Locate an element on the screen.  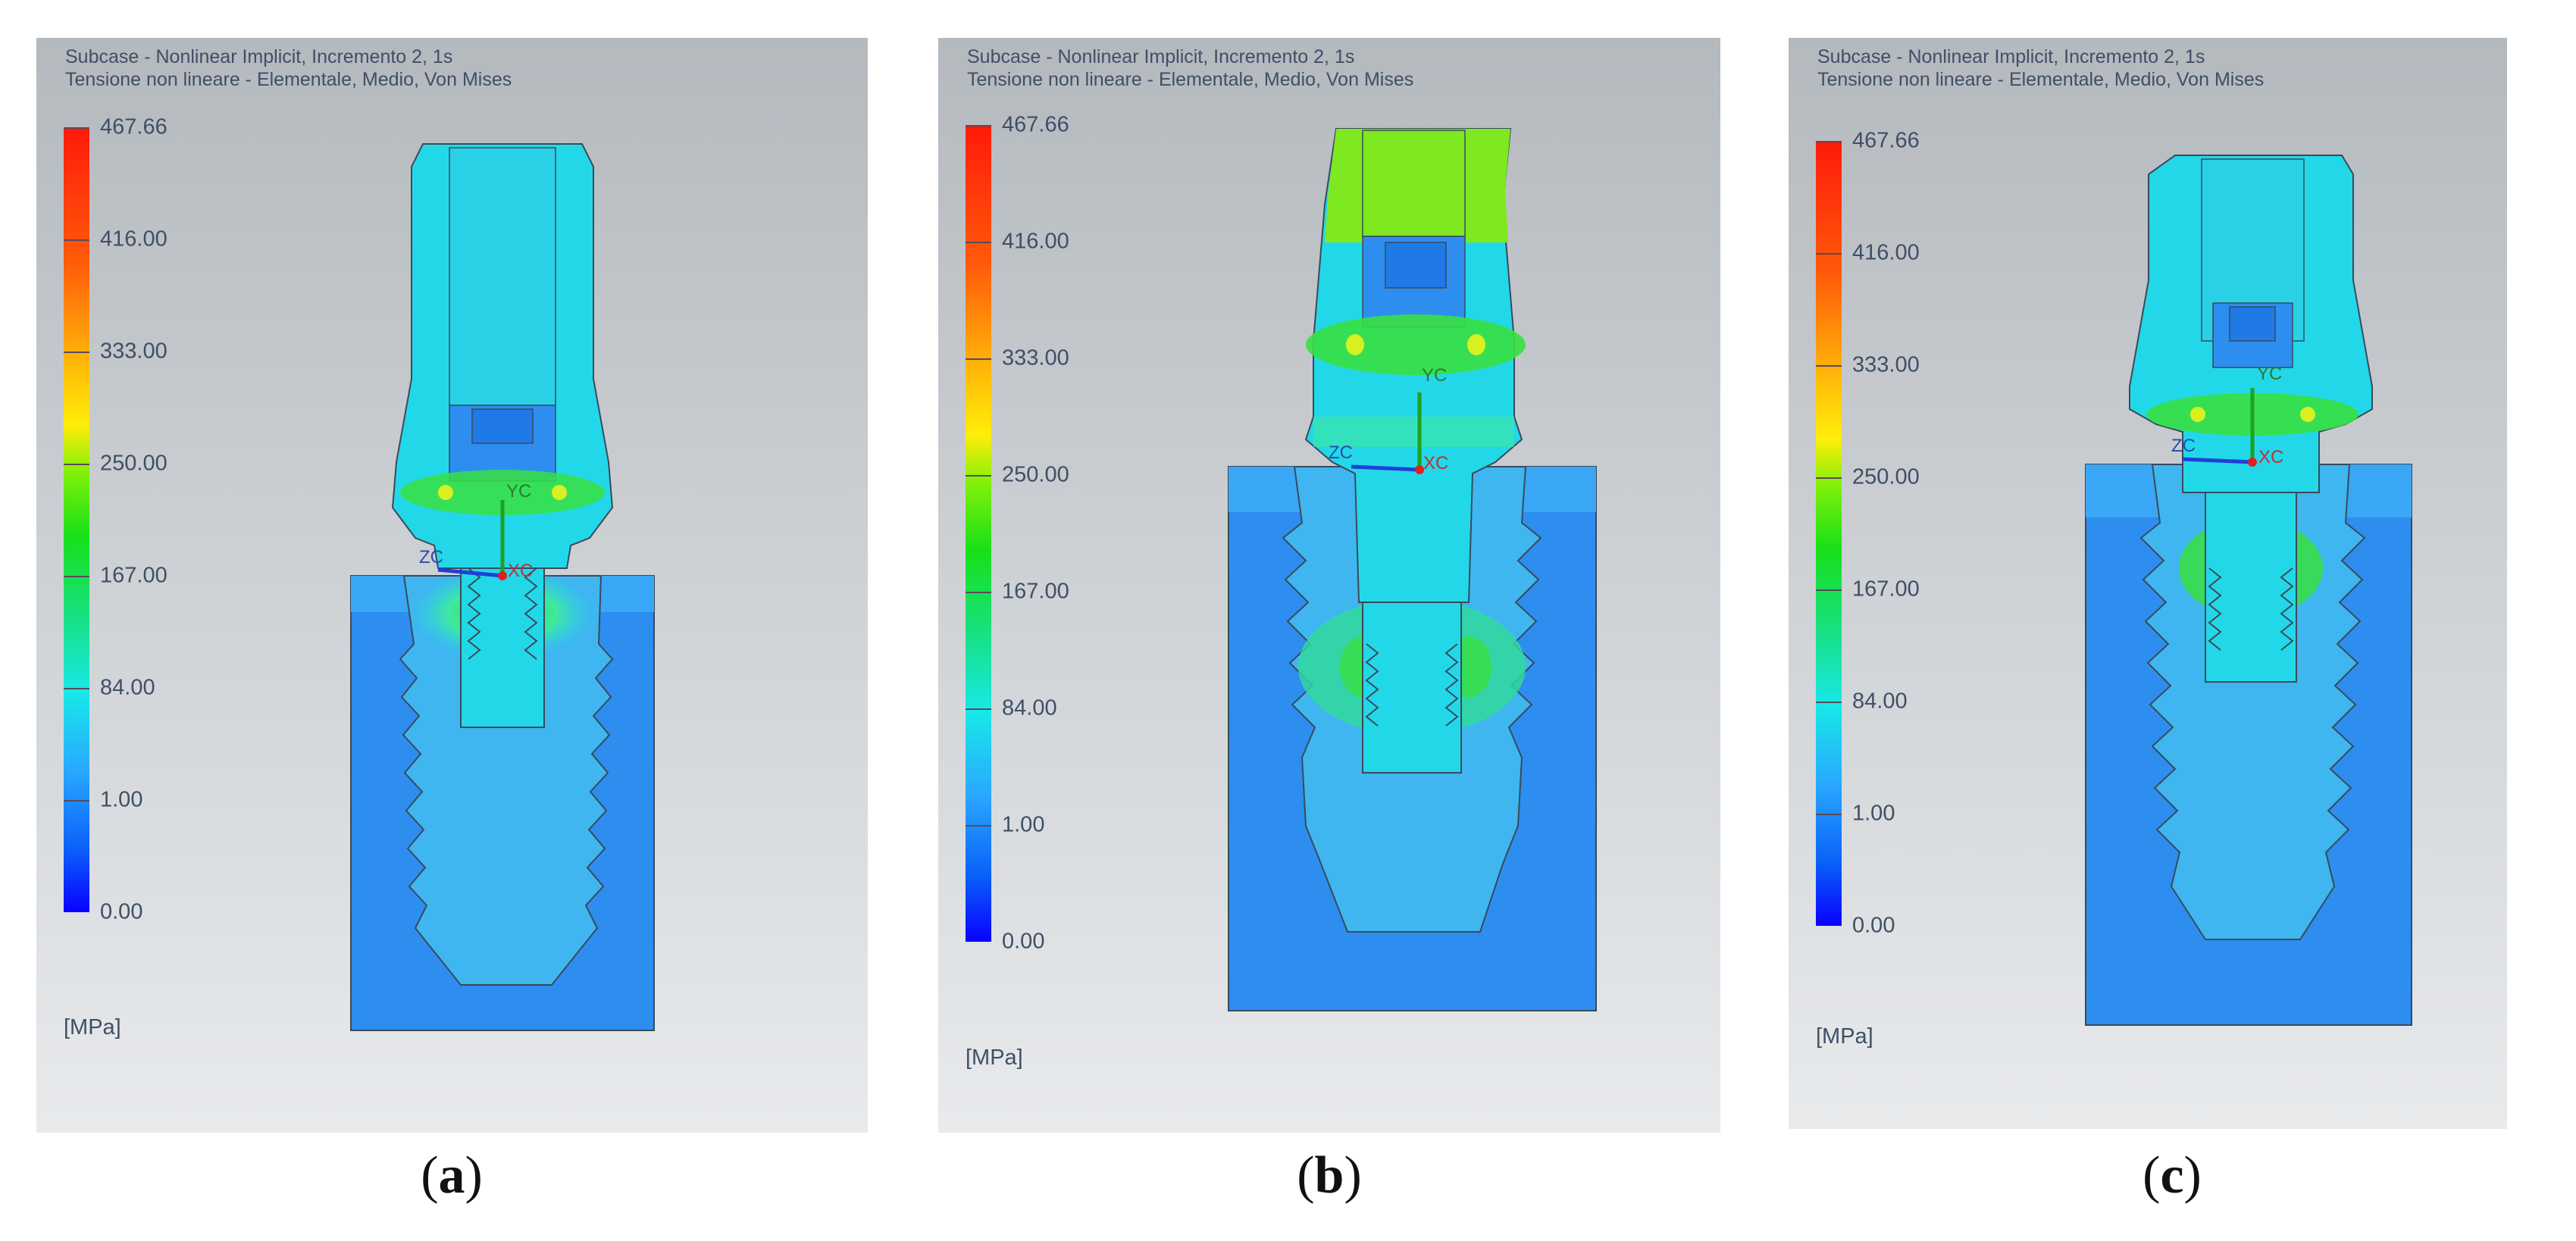
implant-body is located at coordinates (507, 780).